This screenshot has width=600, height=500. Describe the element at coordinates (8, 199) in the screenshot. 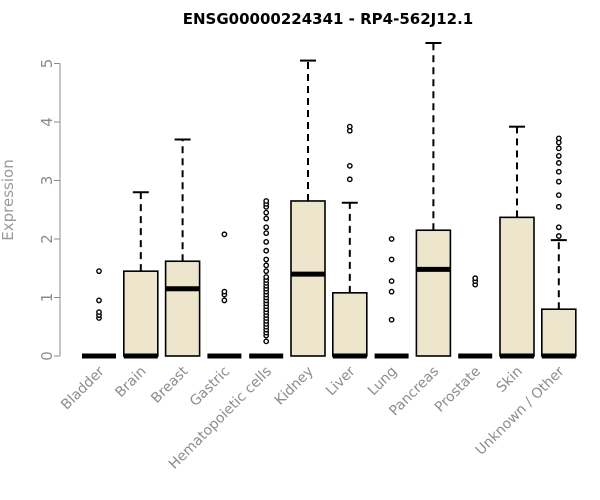

I see `y-axis-label: Expression` at that location.